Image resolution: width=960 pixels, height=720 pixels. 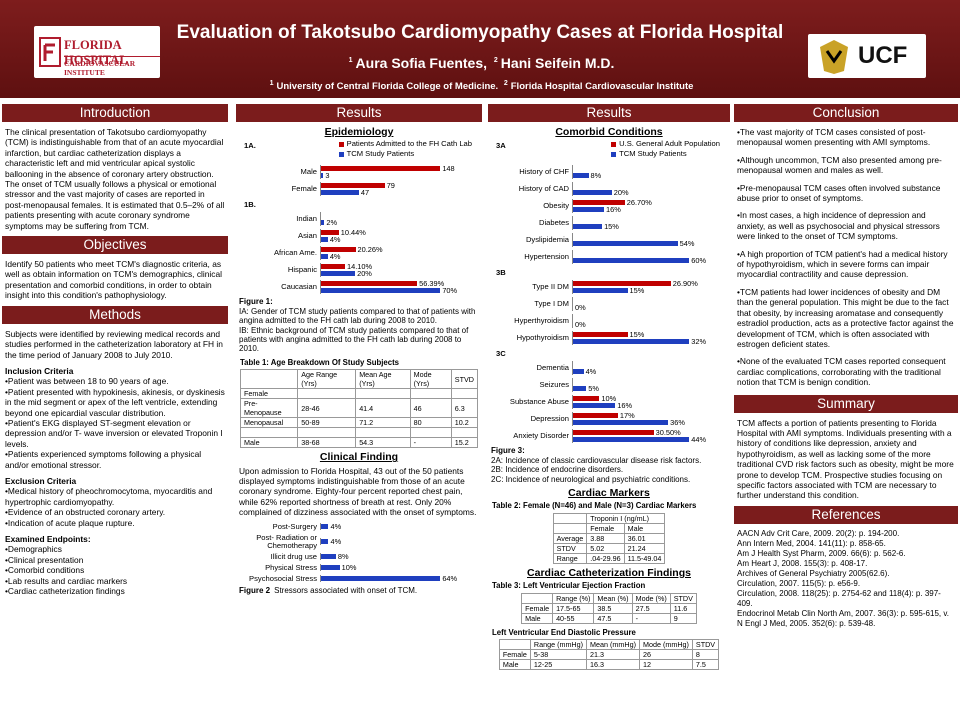 I want to click on caption-line: 2B: Incidence of endocrine disorders., so click(x=557, y=470).